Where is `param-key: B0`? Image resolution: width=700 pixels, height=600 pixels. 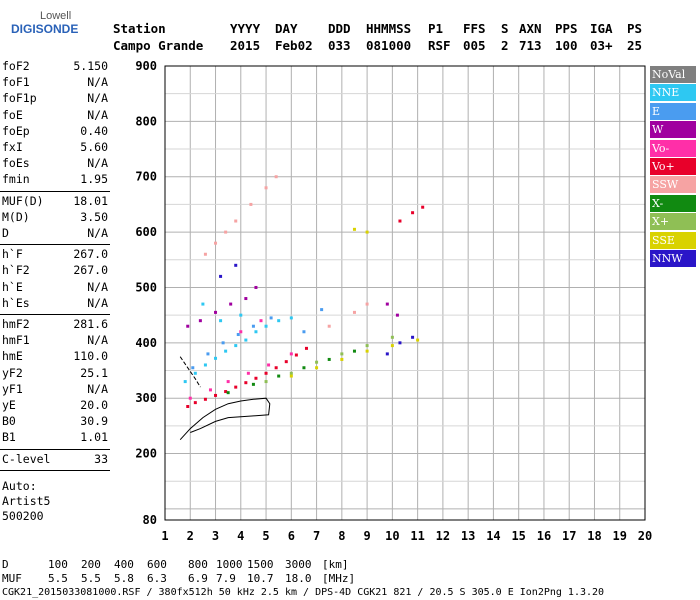
param-key: B0 is located at coordinates (9, 421).